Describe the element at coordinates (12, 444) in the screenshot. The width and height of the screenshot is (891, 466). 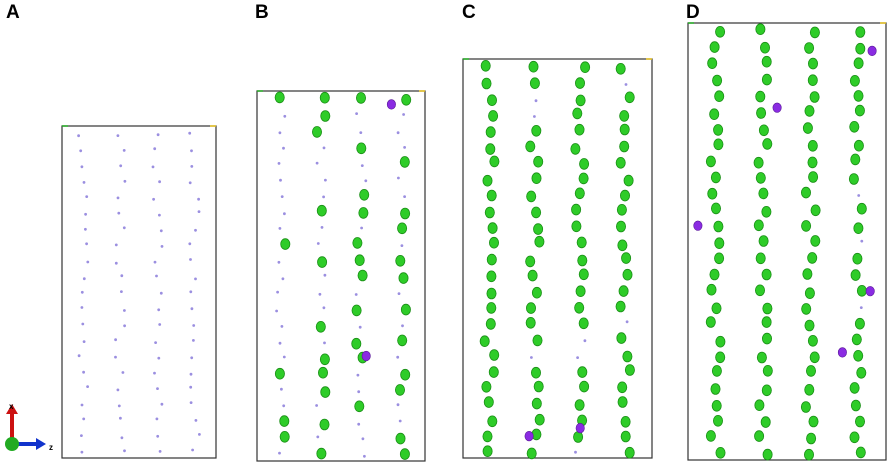
I see `axis-origin-sphere` at that location.